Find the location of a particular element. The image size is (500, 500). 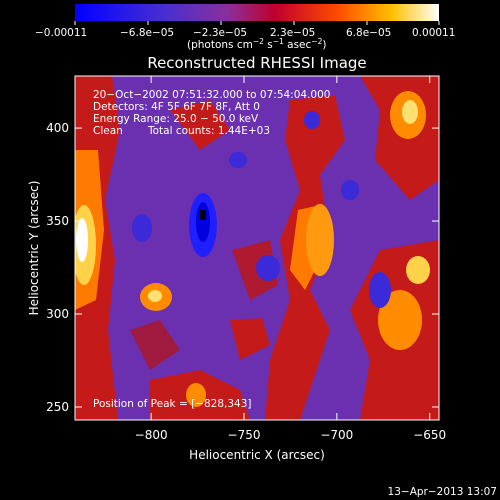

annotation-time: 20−Oct−2002 07:51:32.000 to 07:54:04.000 is located at coordinates (211, 95).